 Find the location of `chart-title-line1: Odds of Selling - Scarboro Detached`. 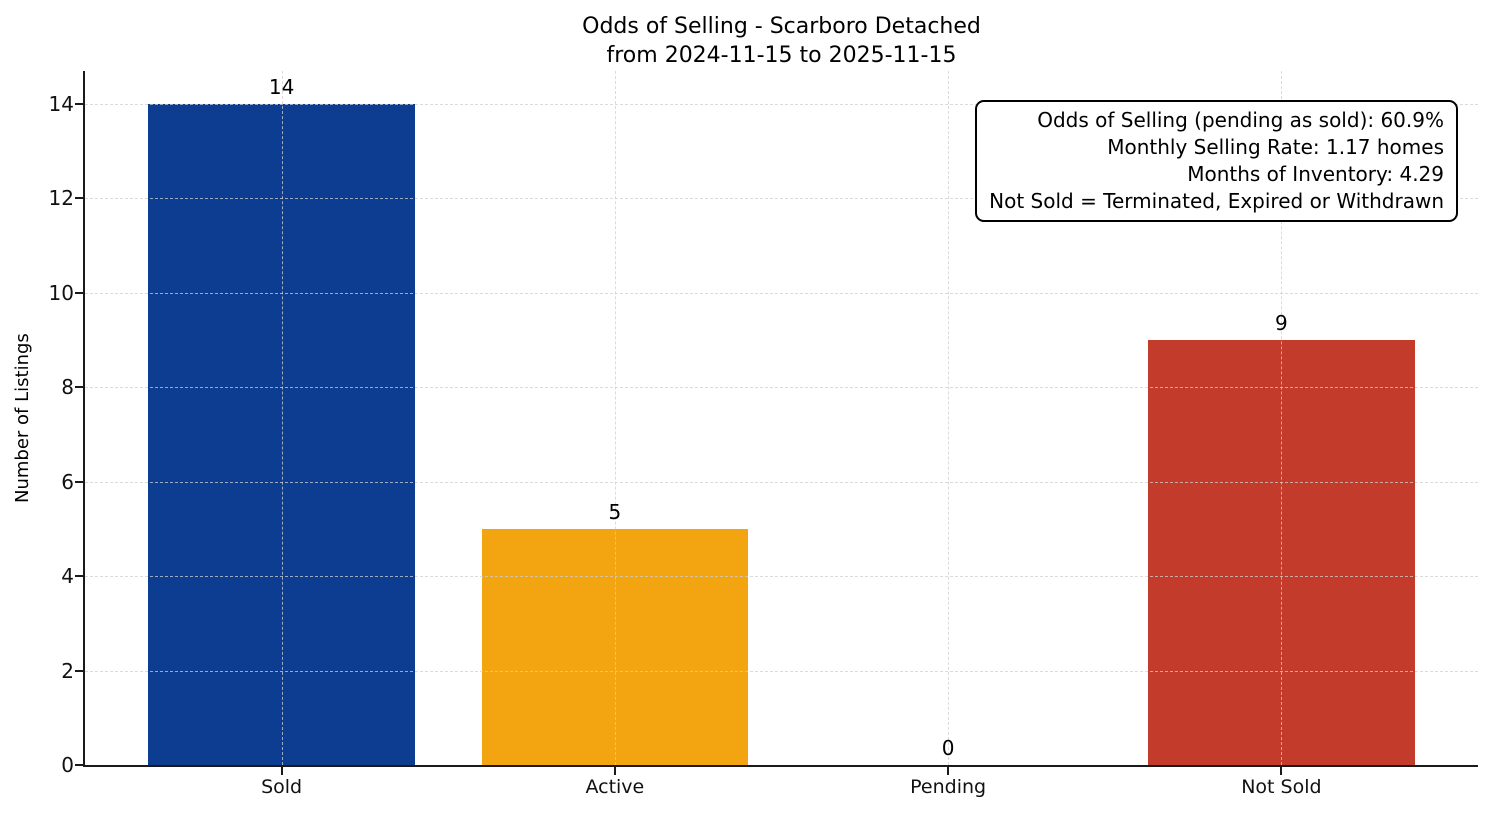

chart-title-line1: Odds of Selling - Scarboro Detached is located at coordinates (781, 26).